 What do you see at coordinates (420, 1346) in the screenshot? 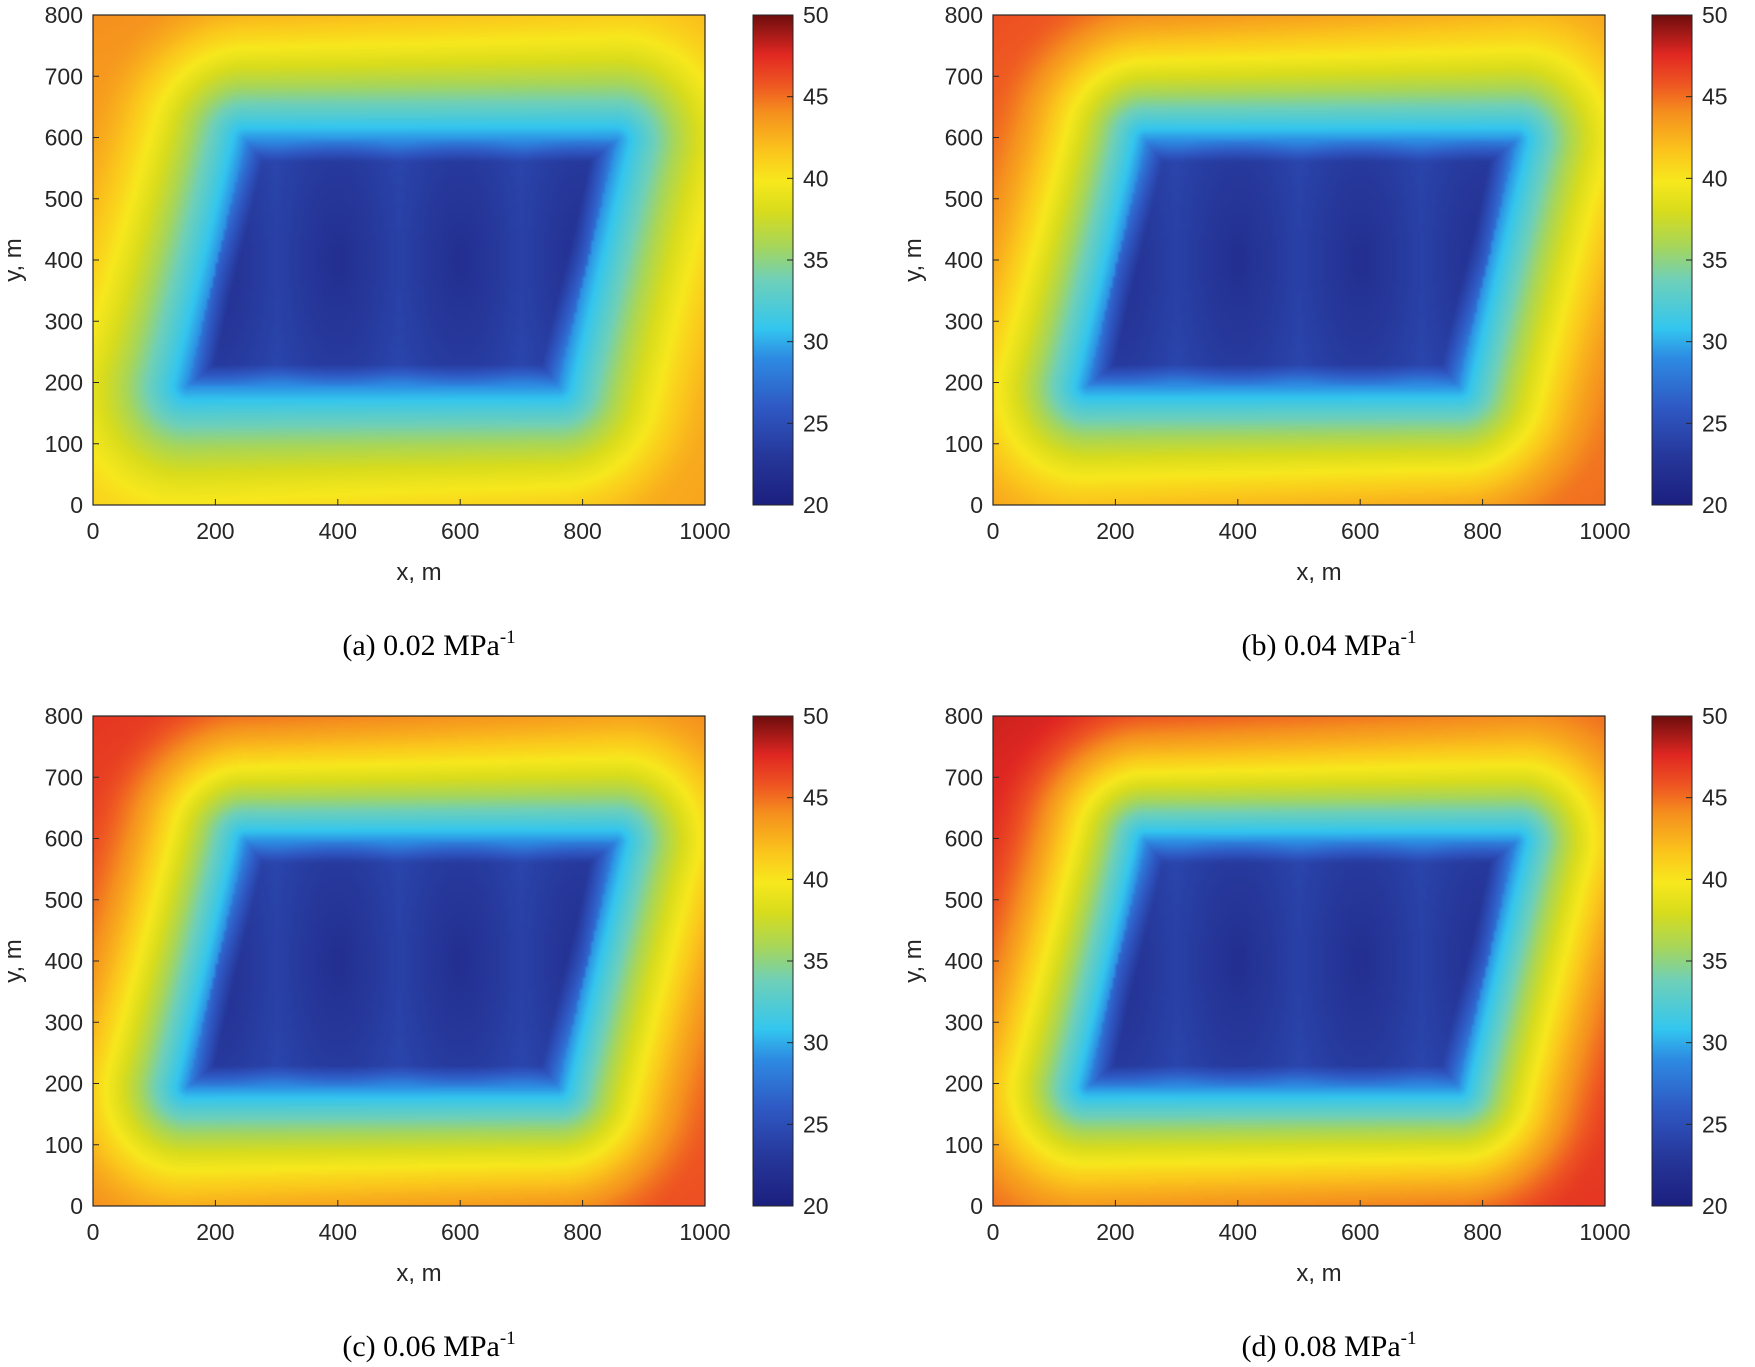
I see `caption-text: (c) 0.06 MPa` at bounding box center [420, 1346].